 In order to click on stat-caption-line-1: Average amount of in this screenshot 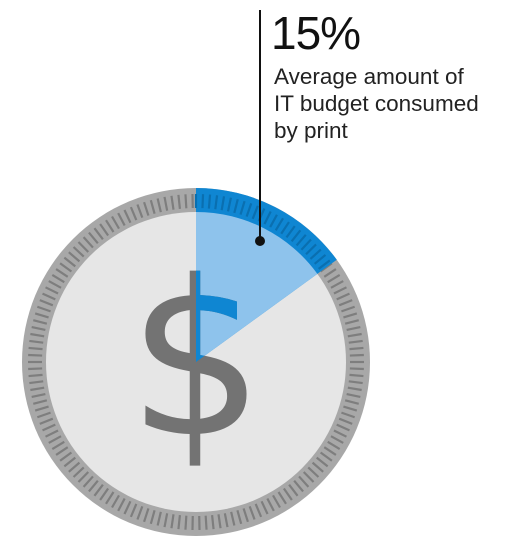, I will do `click(369, 76)`.